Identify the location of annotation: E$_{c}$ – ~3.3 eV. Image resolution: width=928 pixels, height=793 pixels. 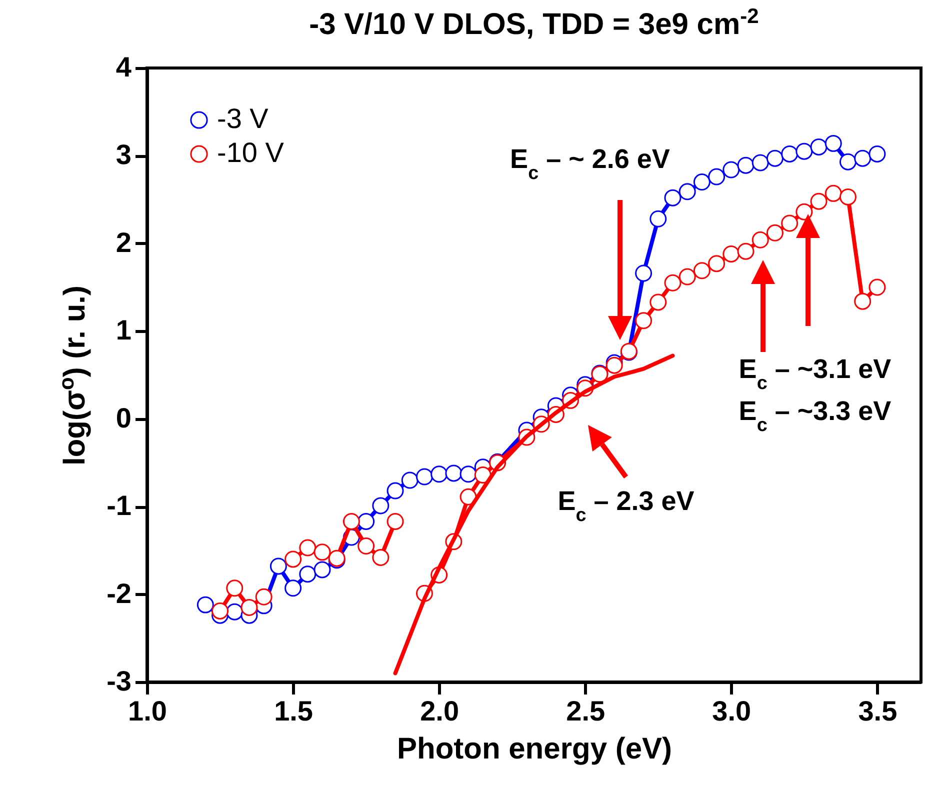
(815, 416).